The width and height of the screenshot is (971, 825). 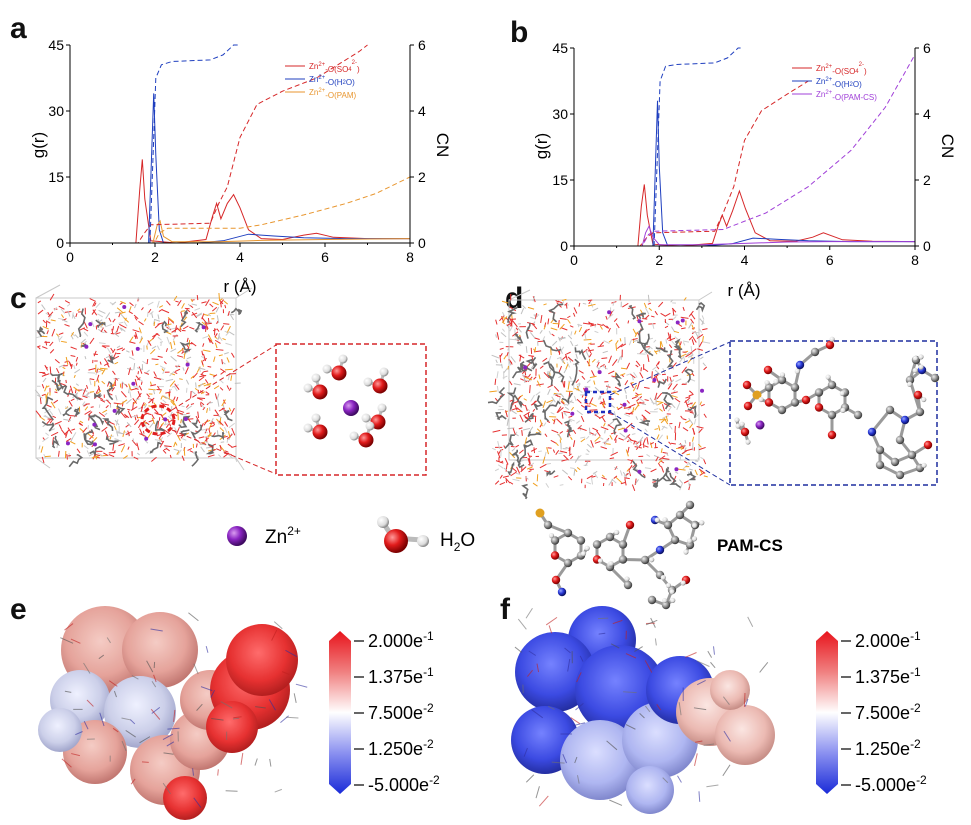 I want to click on zoom-line-c-top, so click(x=224, y=377).